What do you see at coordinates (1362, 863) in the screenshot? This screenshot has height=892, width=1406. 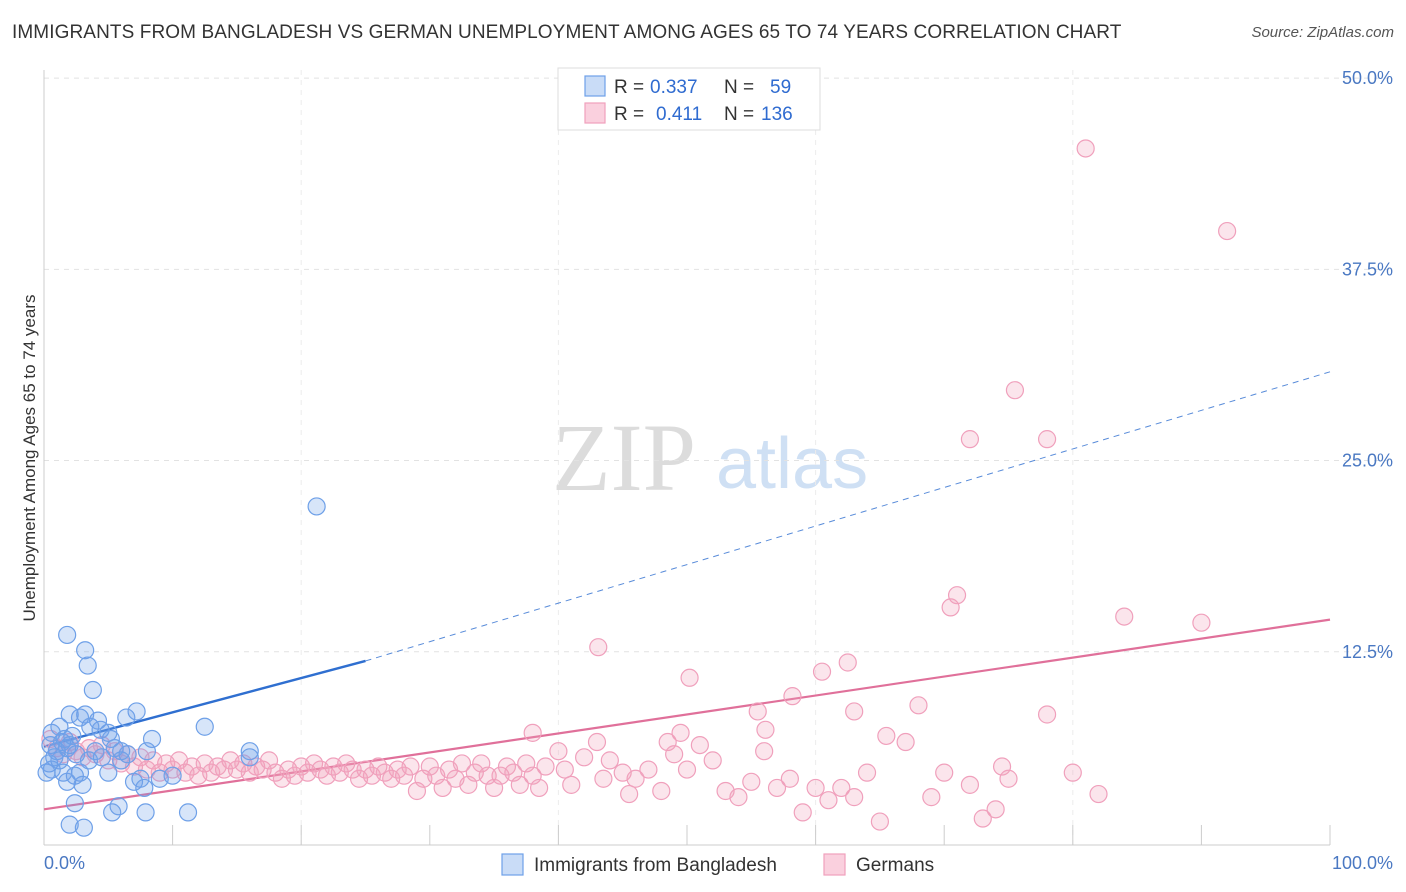 I see `x-tick-label-max: 100.0%` at bounding box center [1362, 863].